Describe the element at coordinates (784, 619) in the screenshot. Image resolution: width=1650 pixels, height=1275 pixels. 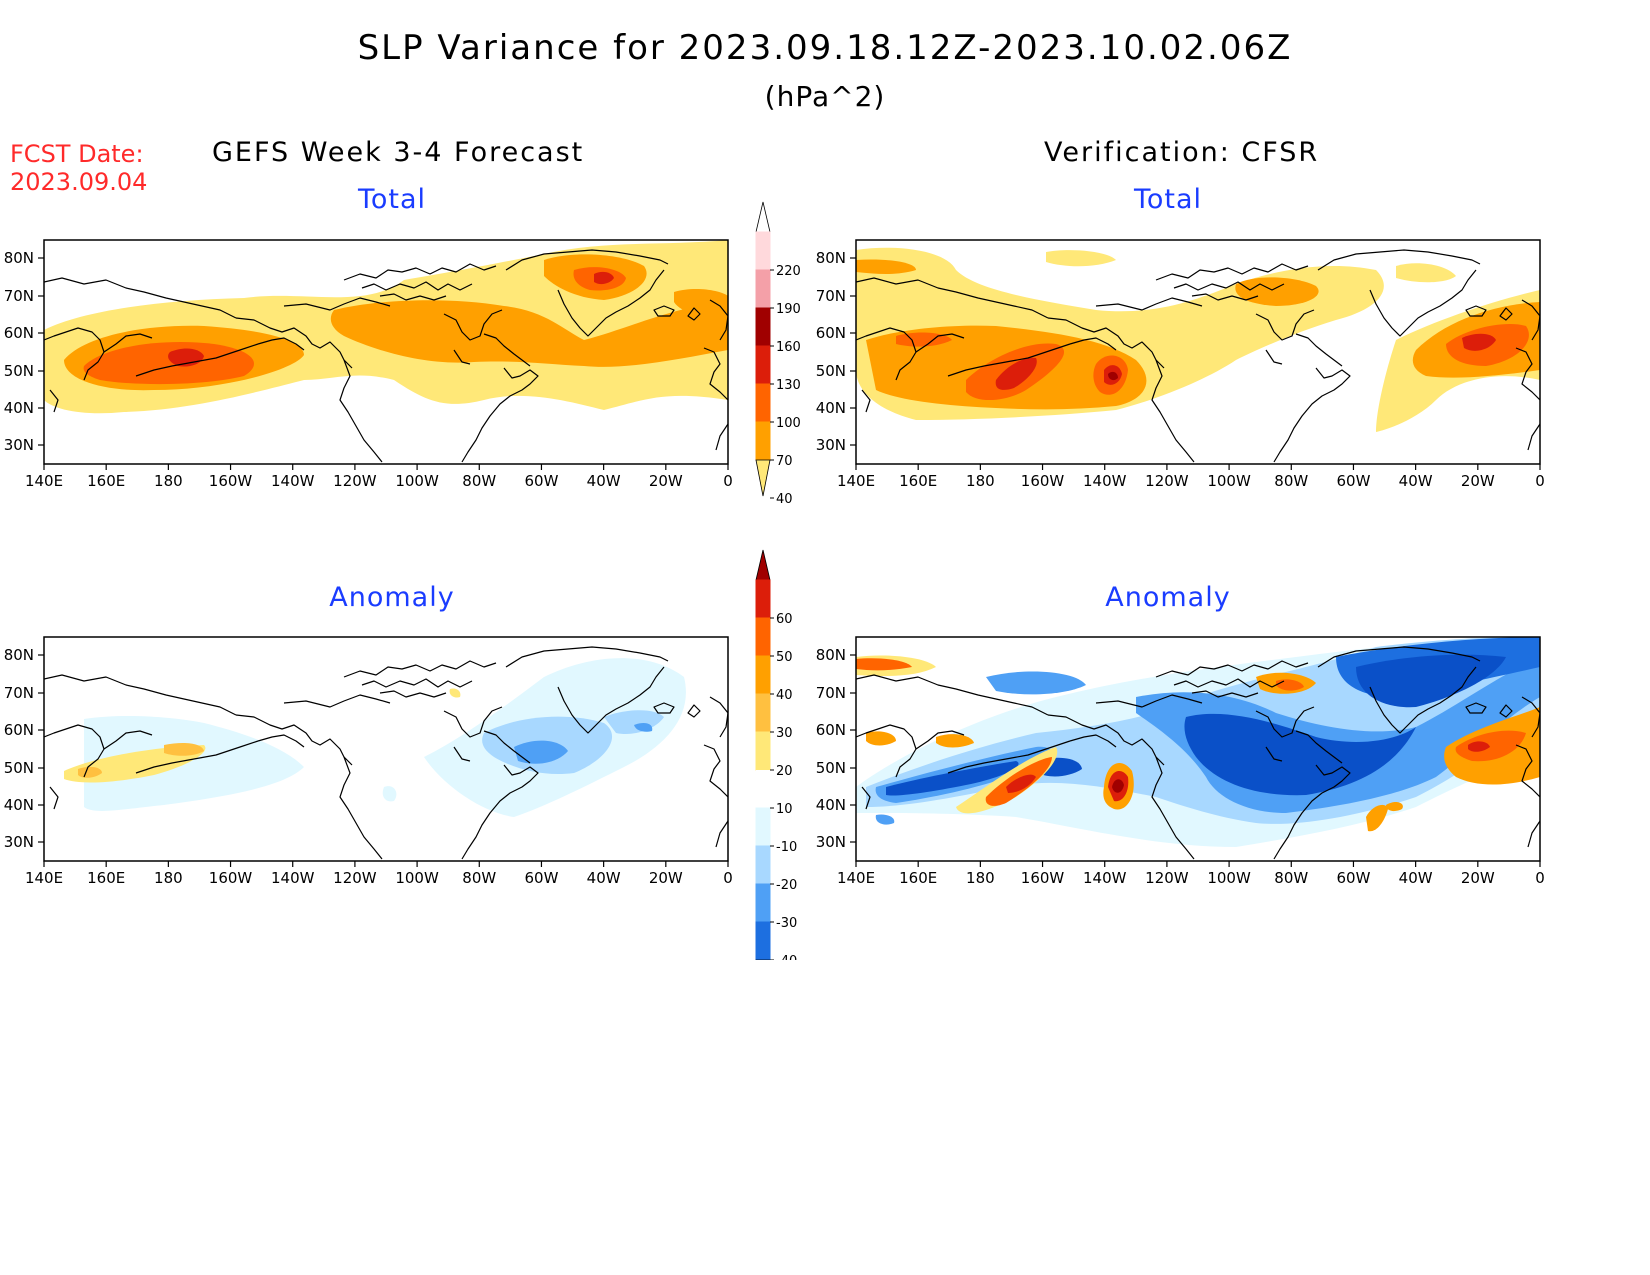
I see `colorbar-label: 60` at that location.